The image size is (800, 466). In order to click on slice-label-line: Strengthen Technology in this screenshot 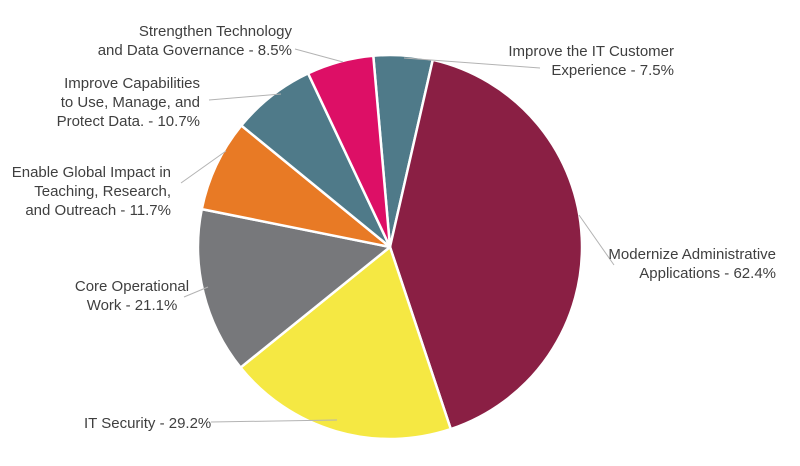, I will do `click(215, 31)`.